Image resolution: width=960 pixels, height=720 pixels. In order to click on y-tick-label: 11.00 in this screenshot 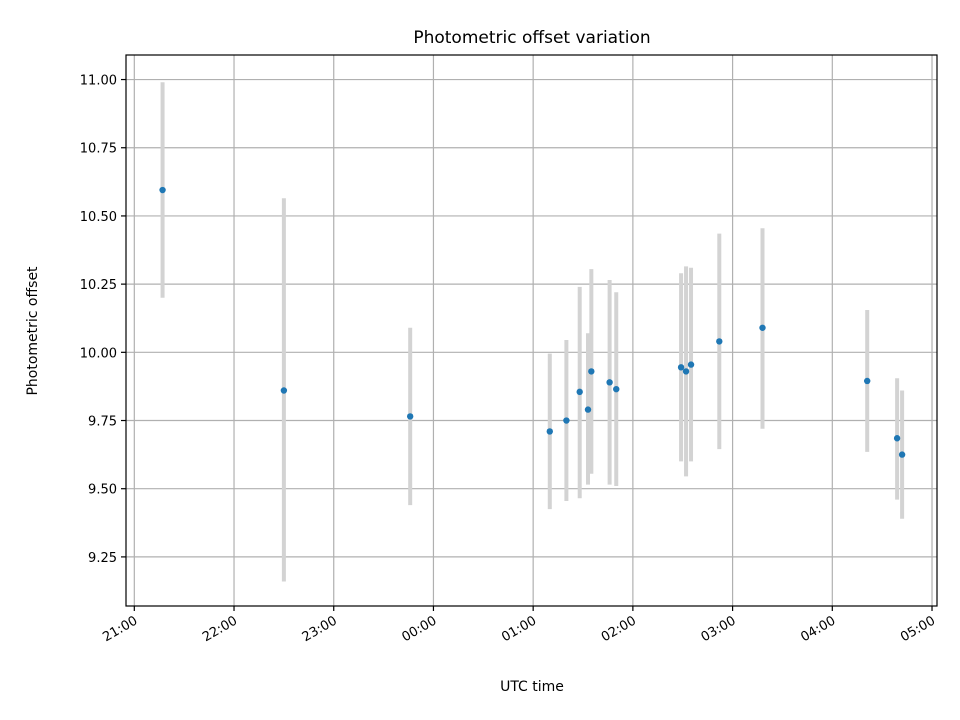, I will do `click(98, 81)`.